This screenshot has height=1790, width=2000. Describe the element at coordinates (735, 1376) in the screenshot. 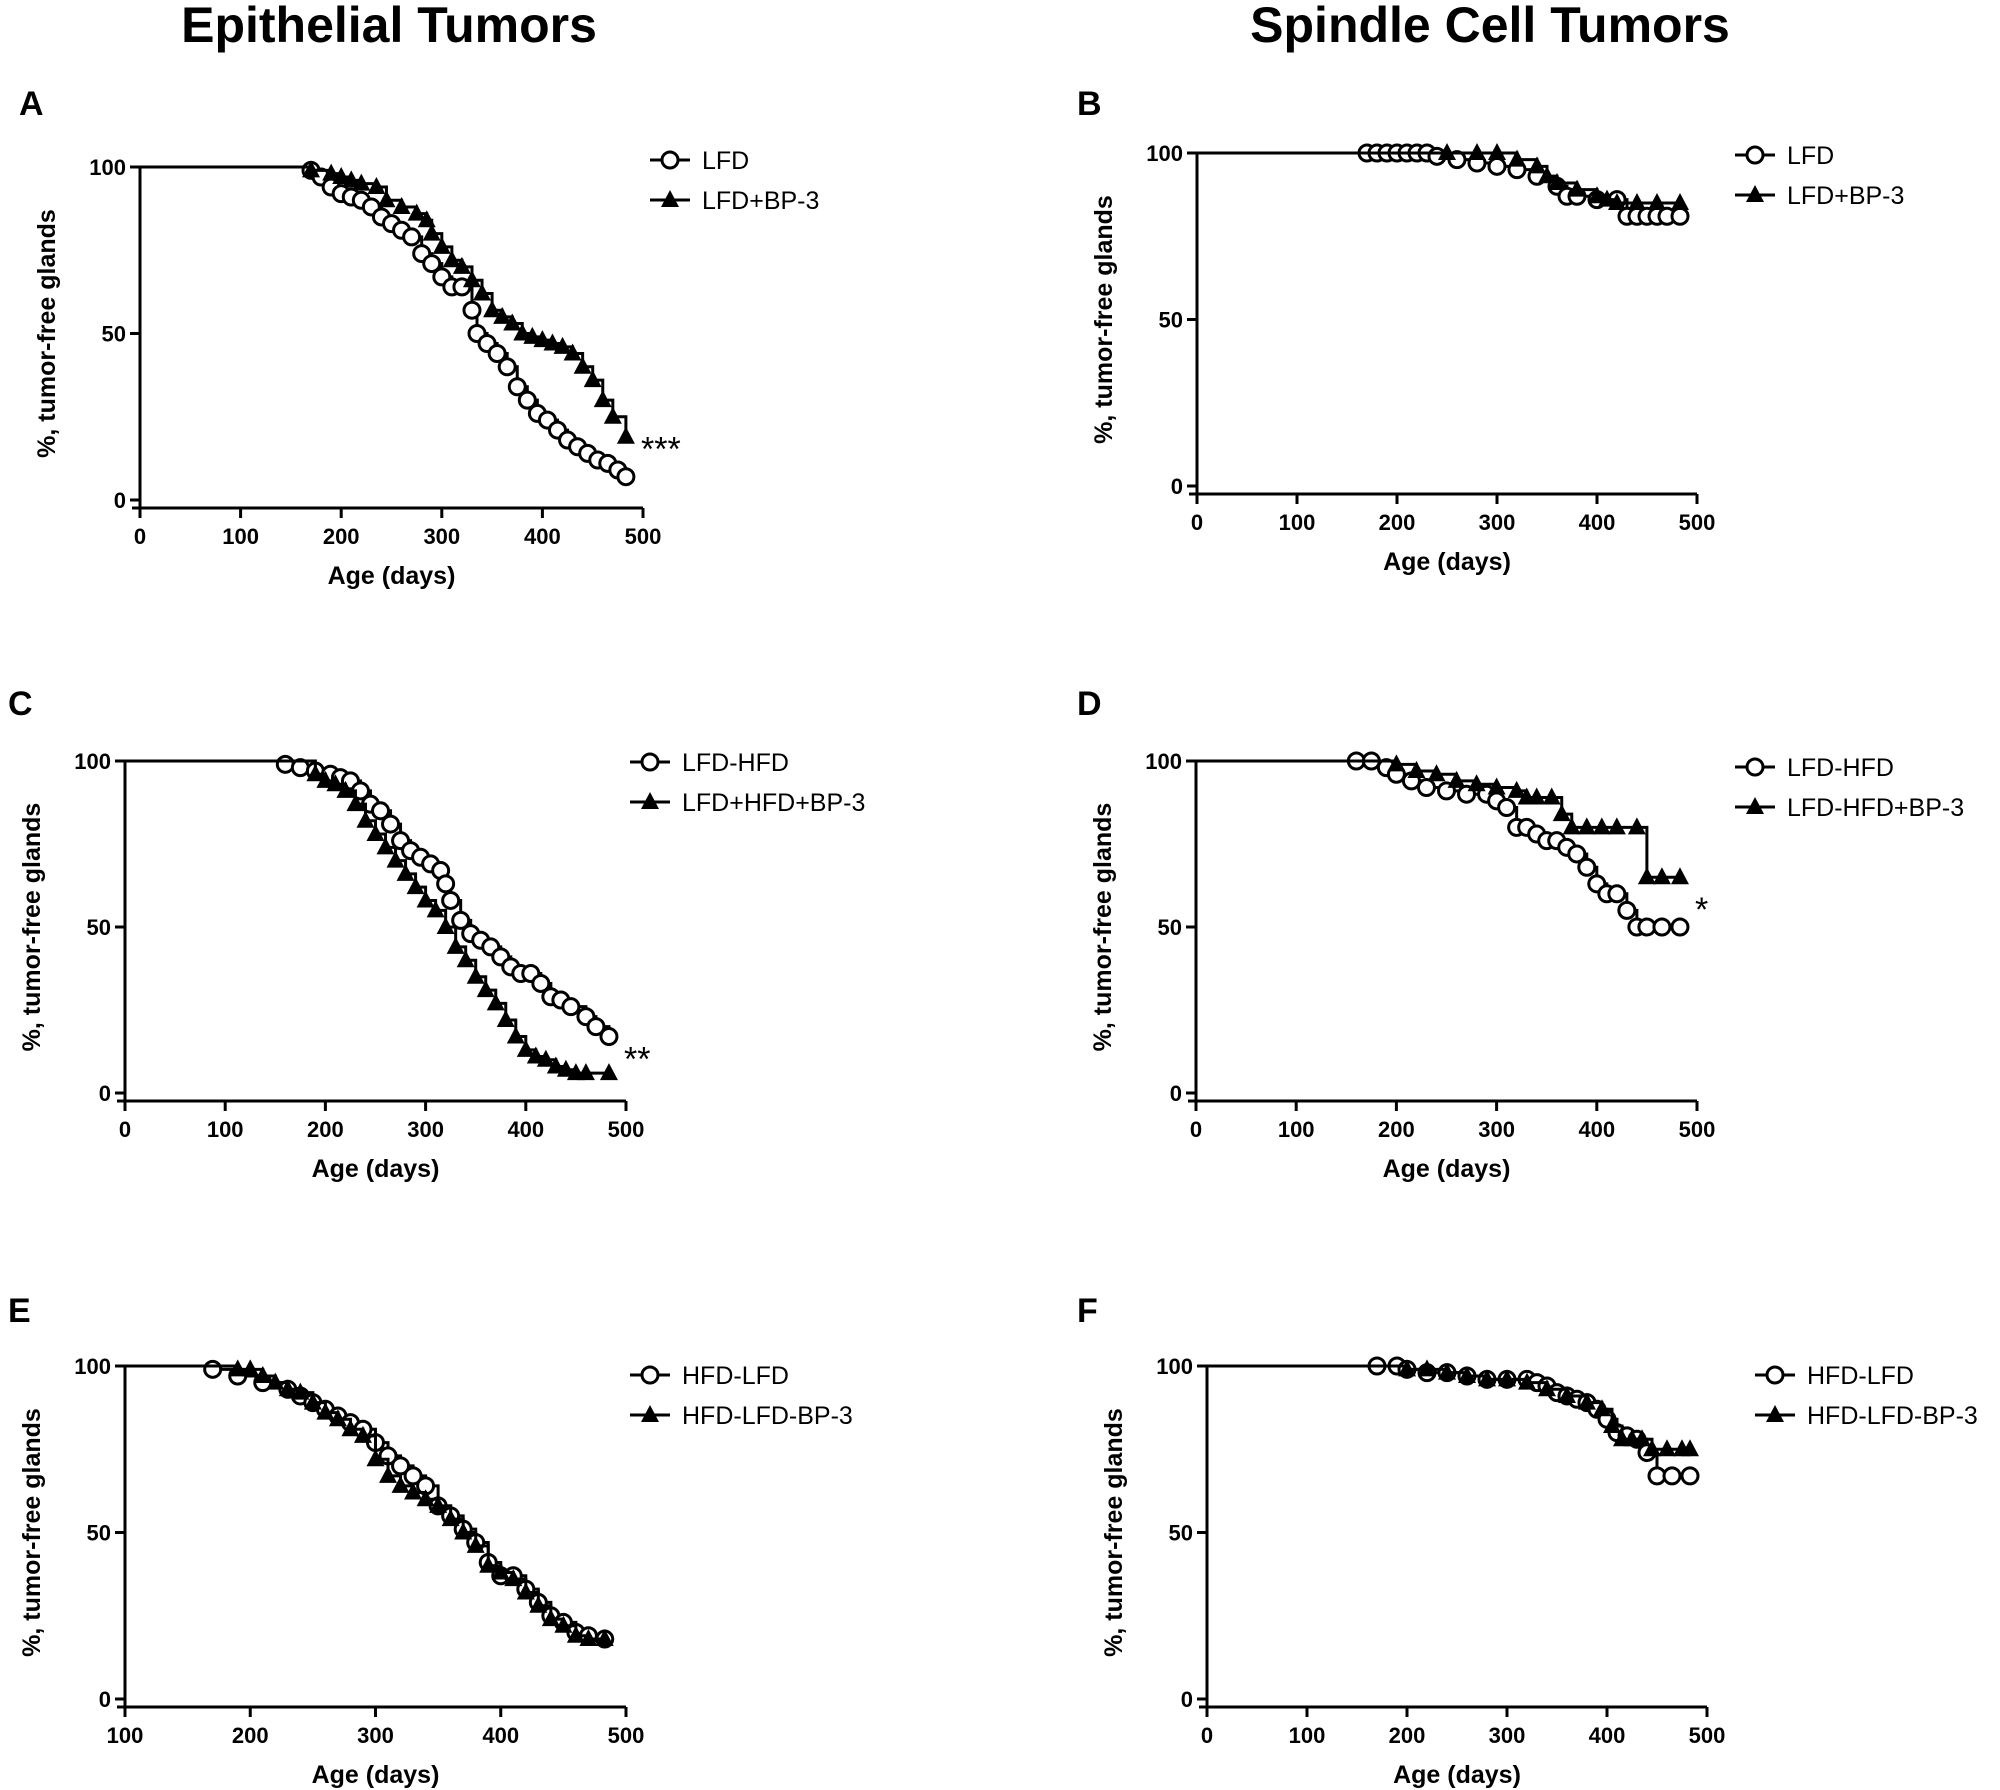

I see `legend-entry: HFD-LFD` at that location.